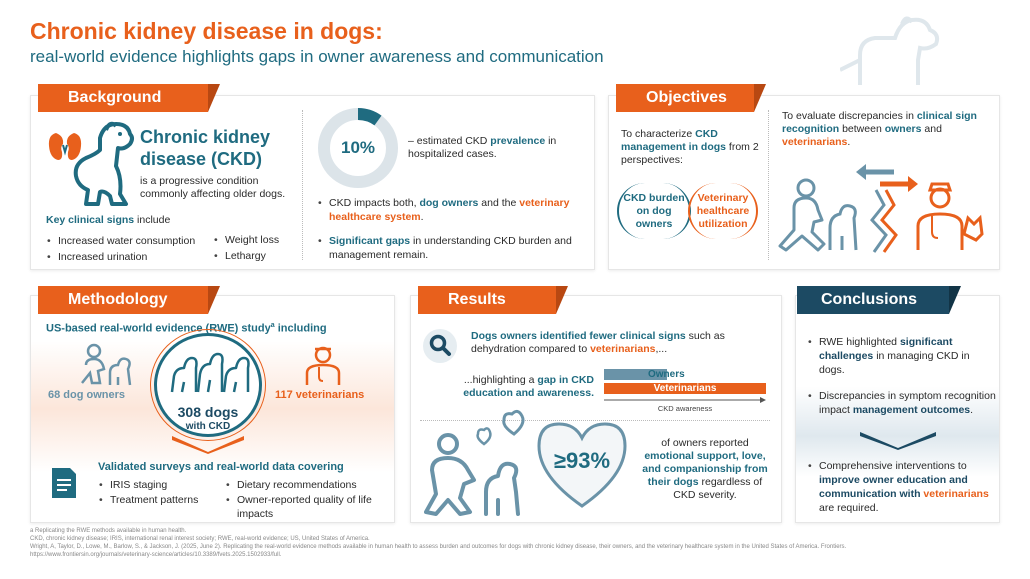  I want to click on methodology-tab: Methodology, so click(123, 300).